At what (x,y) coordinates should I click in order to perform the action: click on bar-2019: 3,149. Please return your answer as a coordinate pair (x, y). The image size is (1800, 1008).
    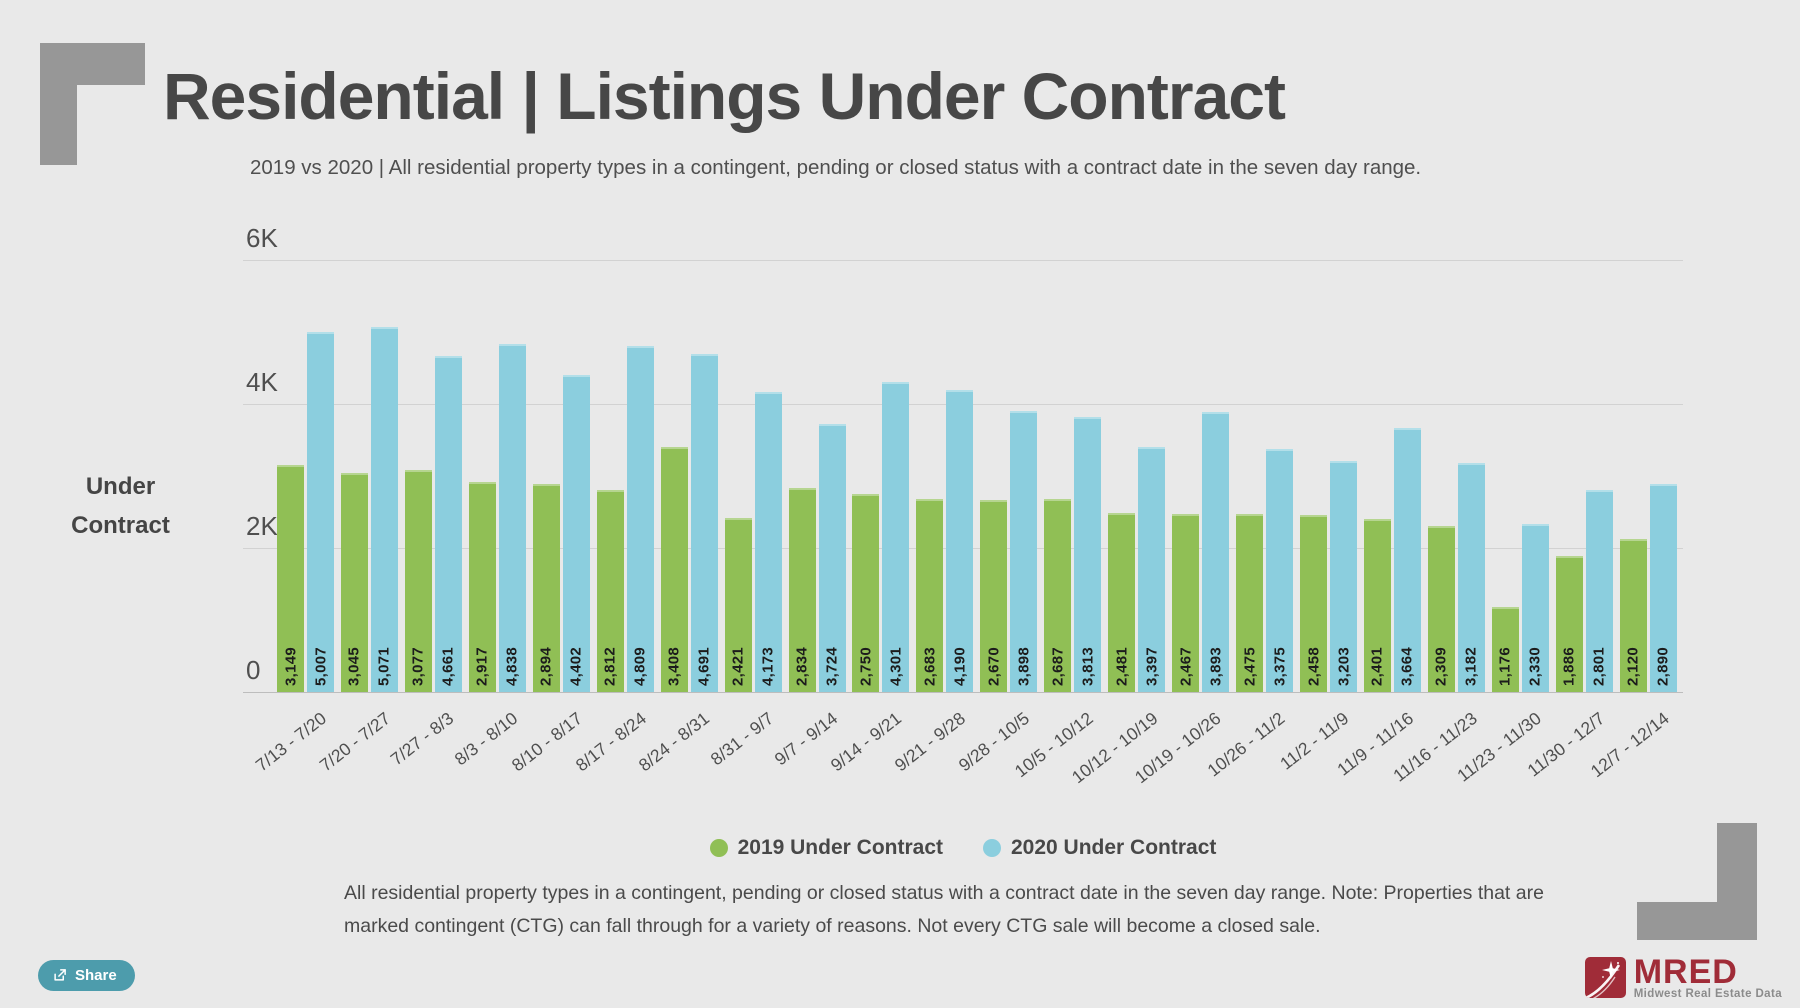
    Looking at the image, I should click on (290, 578).